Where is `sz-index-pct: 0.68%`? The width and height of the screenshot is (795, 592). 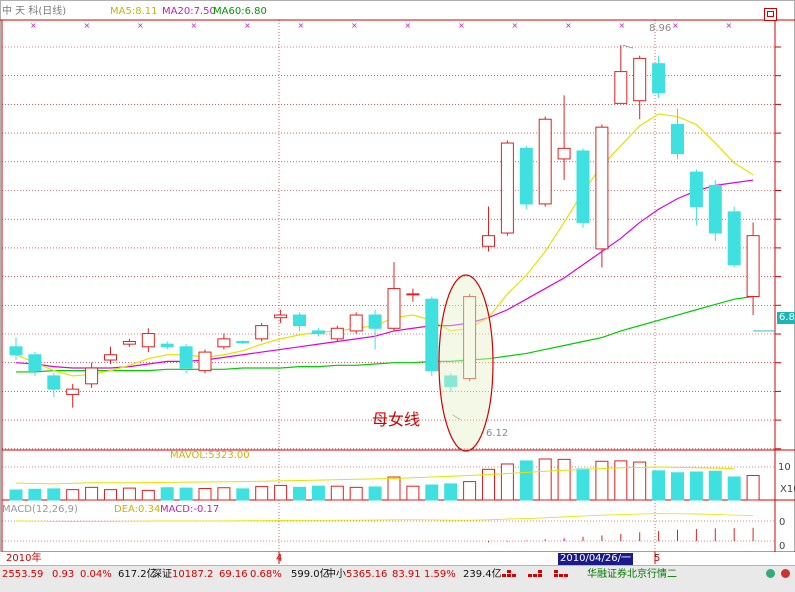
sz-index-pct: 0.68% is located at coordinates (266, 574).